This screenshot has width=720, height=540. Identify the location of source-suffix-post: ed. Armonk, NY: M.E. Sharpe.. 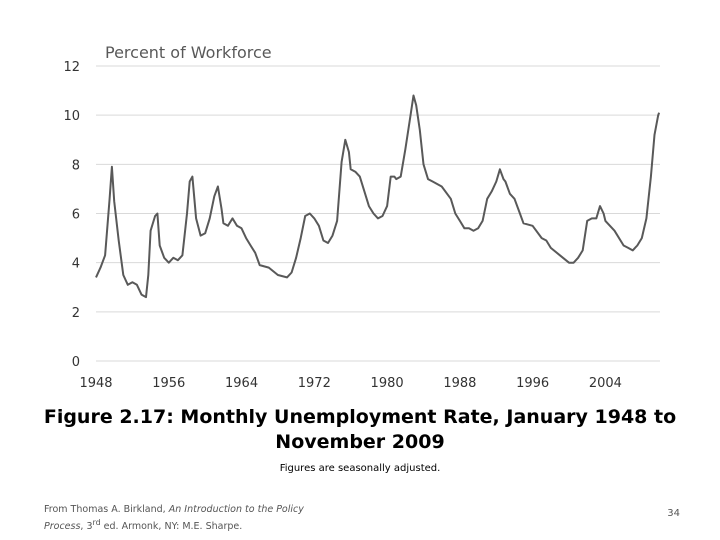
(171, 527).